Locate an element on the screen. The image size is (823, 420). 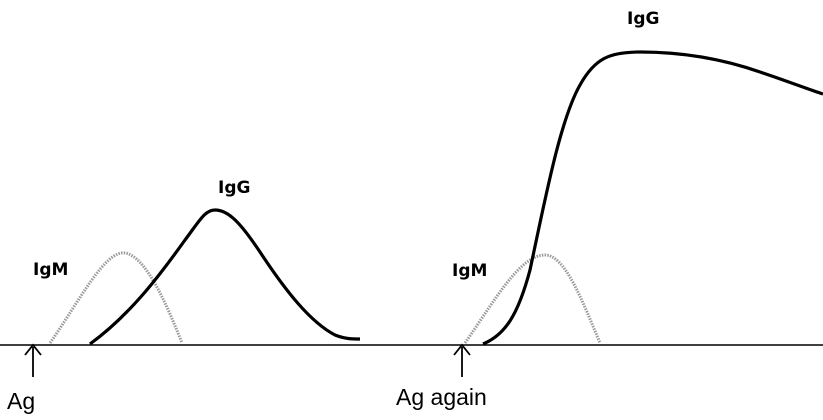
antigen-arrow-second is located at coordinates (462, 360).